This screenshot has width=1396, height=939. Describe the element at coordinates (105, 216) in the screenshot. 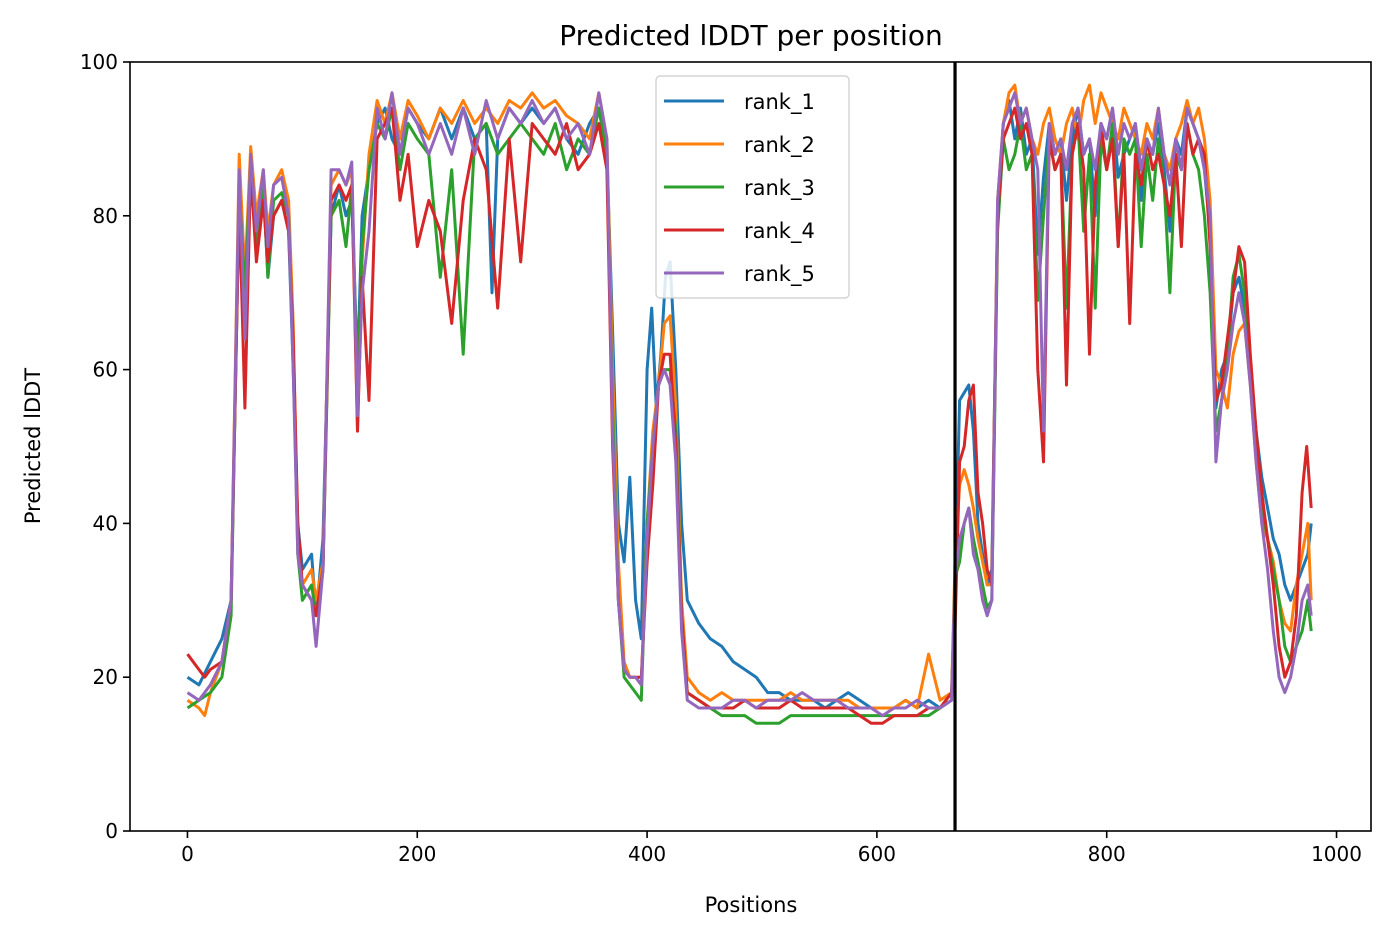

I see `y-tick-label: 80` at that location.